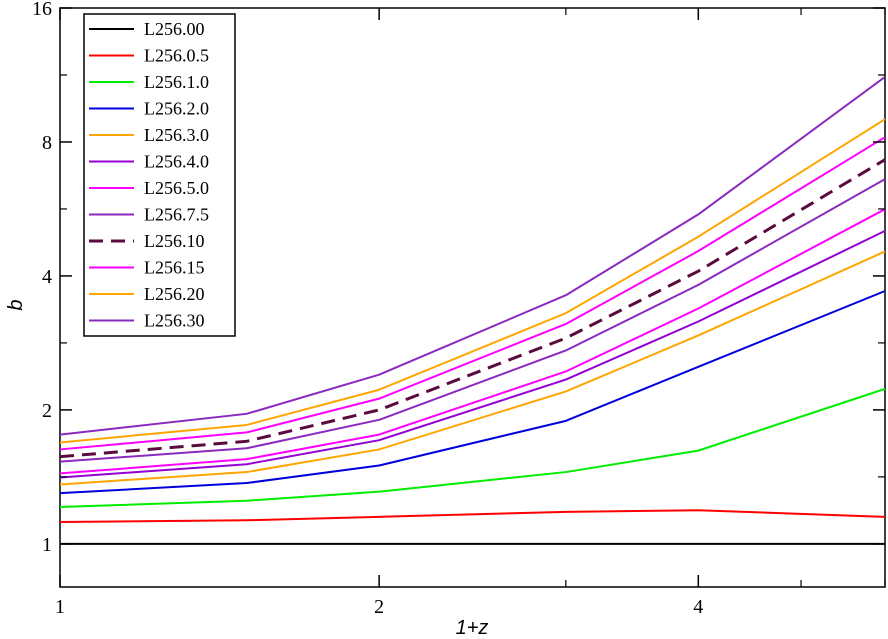  What do you see at coordinates (176, 215) in the screenshot?
I see `legend-label: L256.7.5` at bounding box center [176, 215].